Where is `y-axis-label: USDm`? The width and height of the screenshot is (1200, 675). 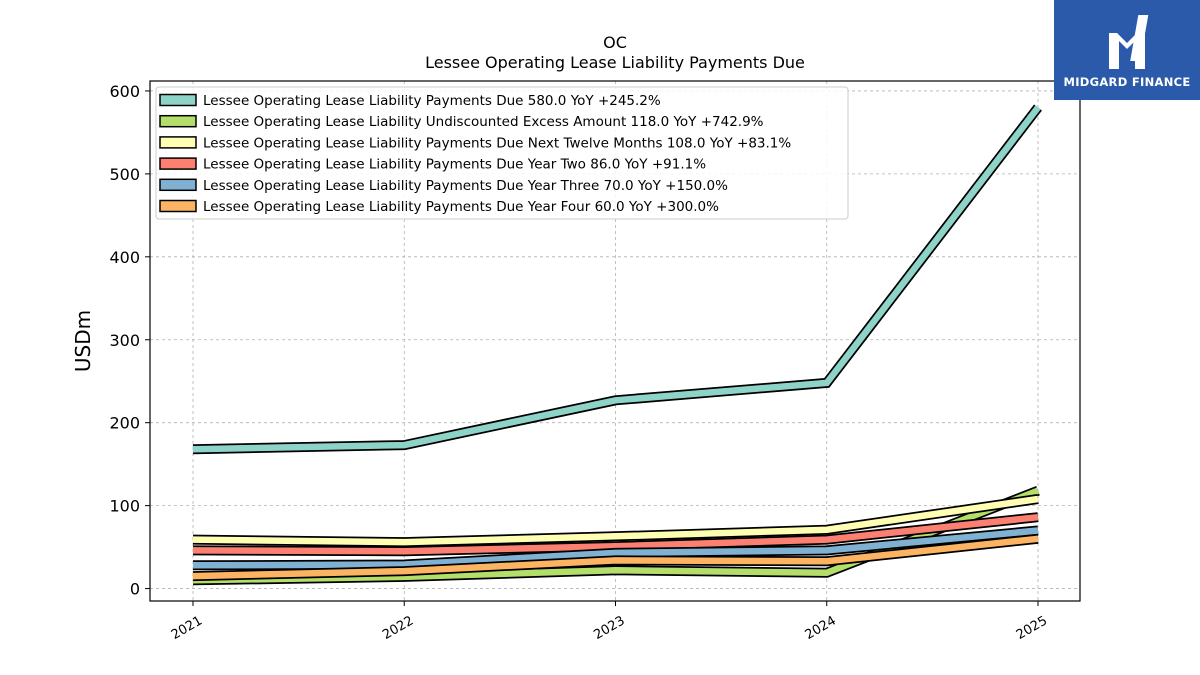 y-axis-label: USDm is located at coordinates (83, 341).